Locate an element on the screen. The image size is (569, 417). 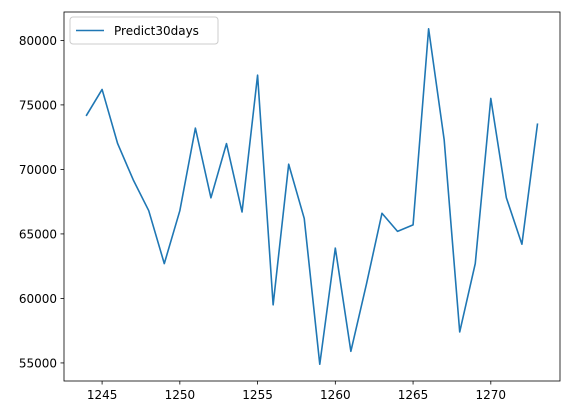
y-tick-label: 75000 is located at coordinates (38, 105).